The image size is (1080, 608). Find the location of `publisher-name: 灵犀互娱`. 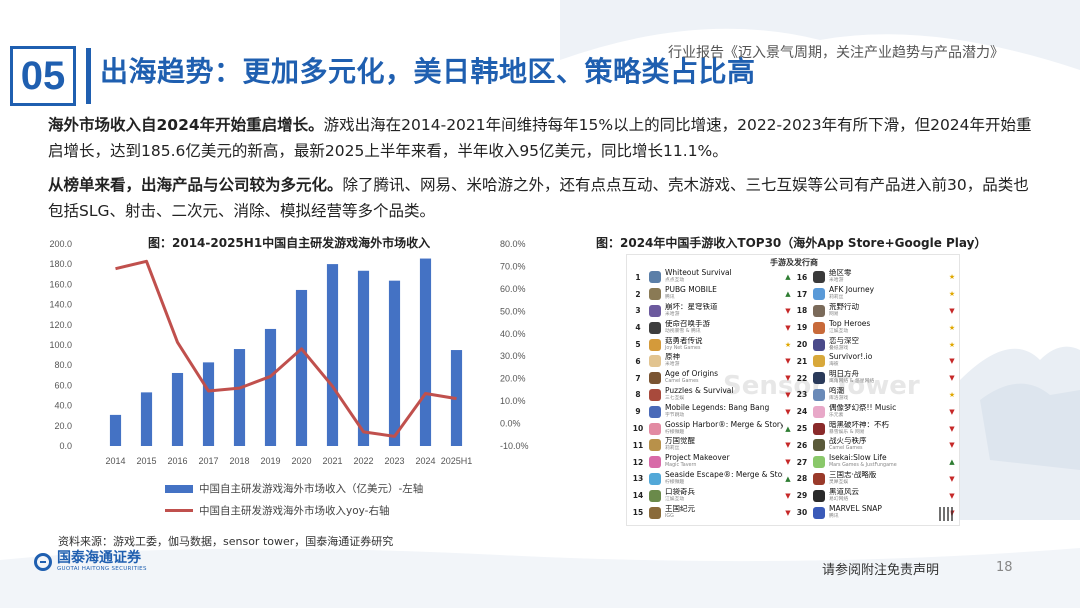

publisher-name: 灵犀互娱 is located at coordinates (839, 482).